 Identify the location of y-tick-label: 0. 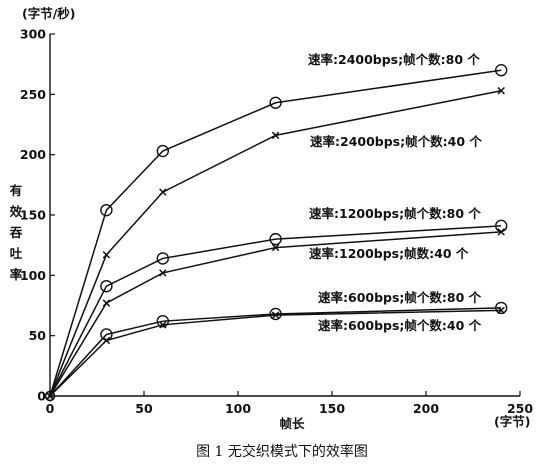
(41, 396).